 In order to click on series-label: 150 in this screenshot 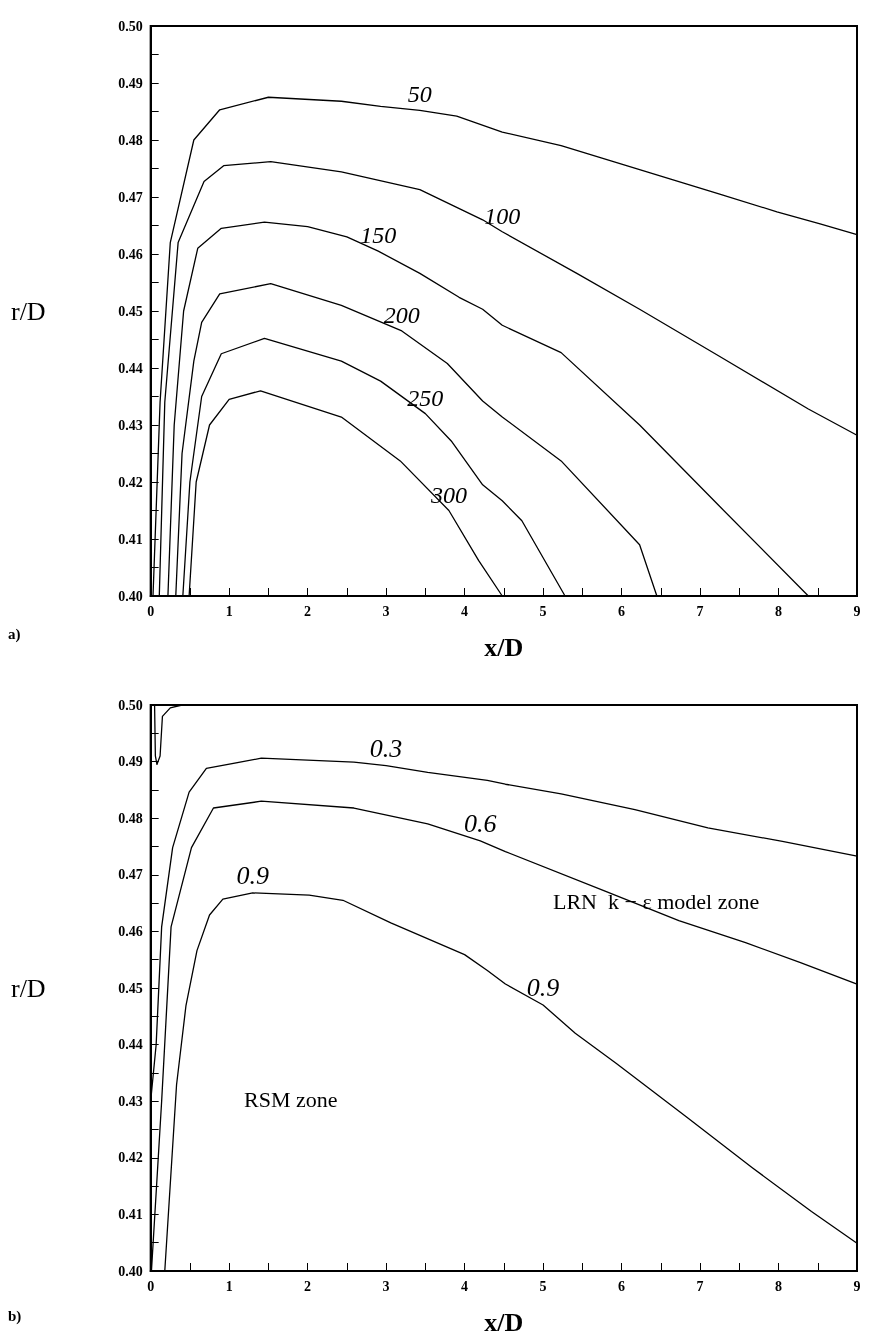, I will do `click(378, 235)`.